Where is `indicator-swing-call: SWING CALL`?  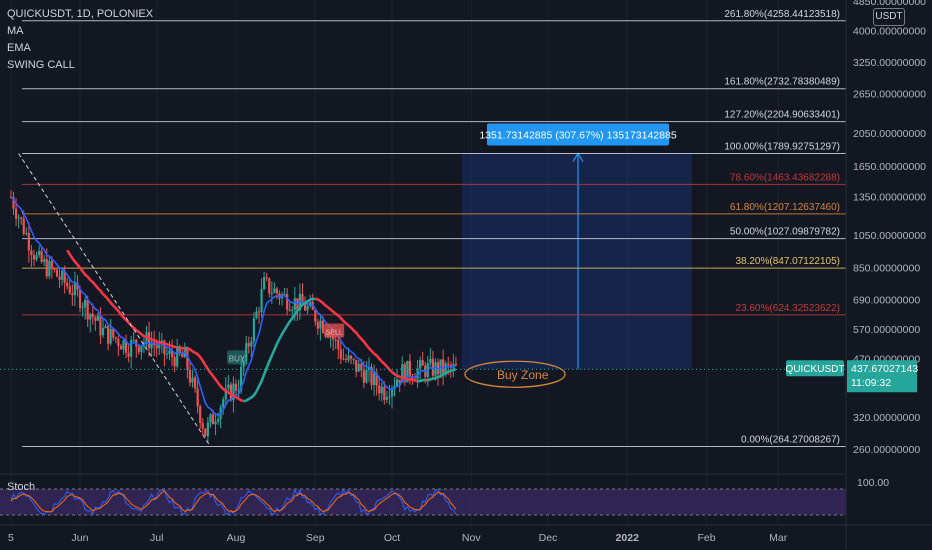 indicator-swing-call: SWING CALL is located at coordinates (41, 65).